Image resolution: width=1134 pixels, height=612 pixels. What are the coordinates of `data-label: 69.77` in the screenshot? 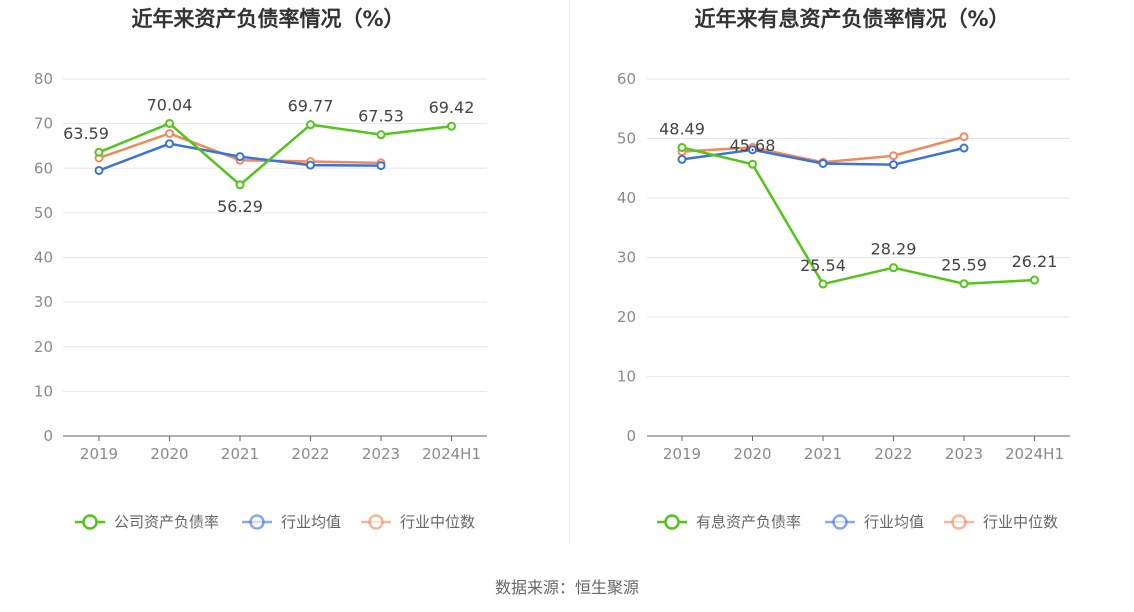 It's located at (311, 106).